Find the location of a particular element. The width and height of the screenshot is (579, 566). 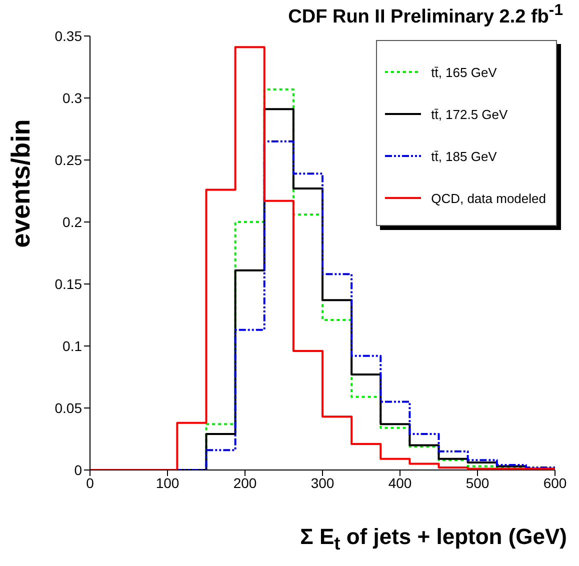

x-tick-label: 400 is located at coordinates (400, 482).